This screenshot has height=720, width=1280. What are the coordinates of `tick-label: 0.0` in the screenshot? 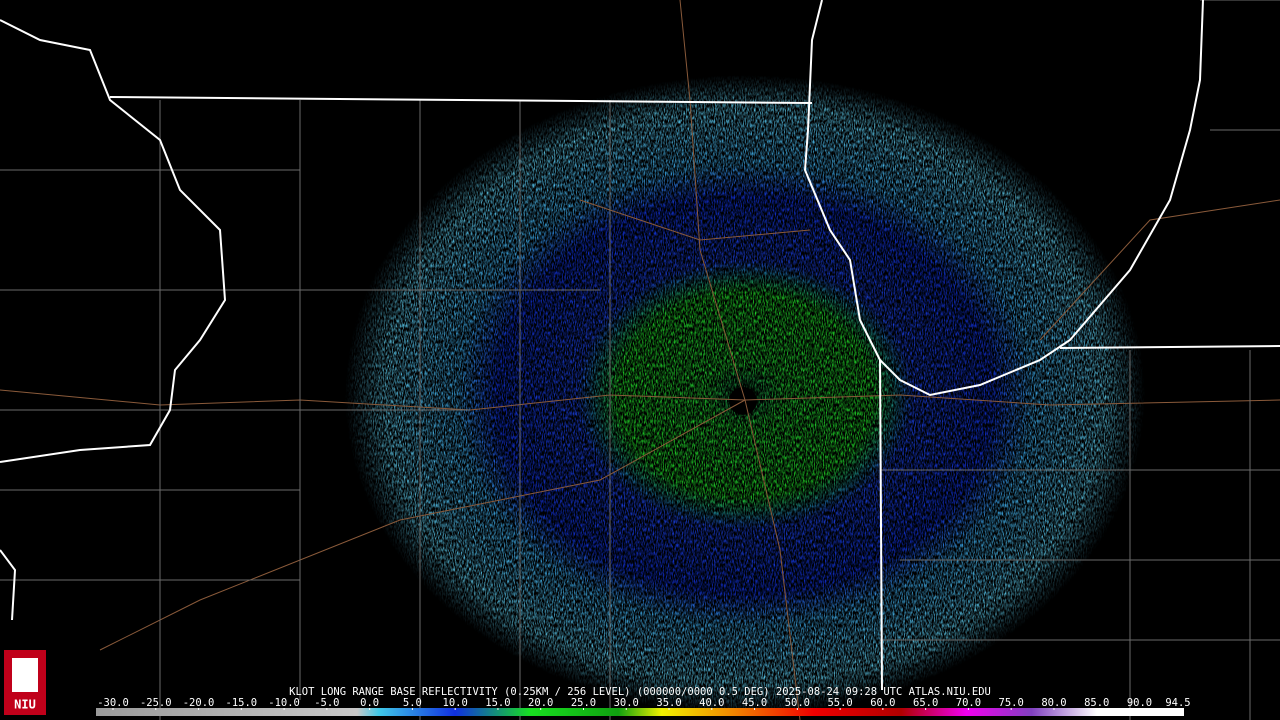 It's located at (369, 703).